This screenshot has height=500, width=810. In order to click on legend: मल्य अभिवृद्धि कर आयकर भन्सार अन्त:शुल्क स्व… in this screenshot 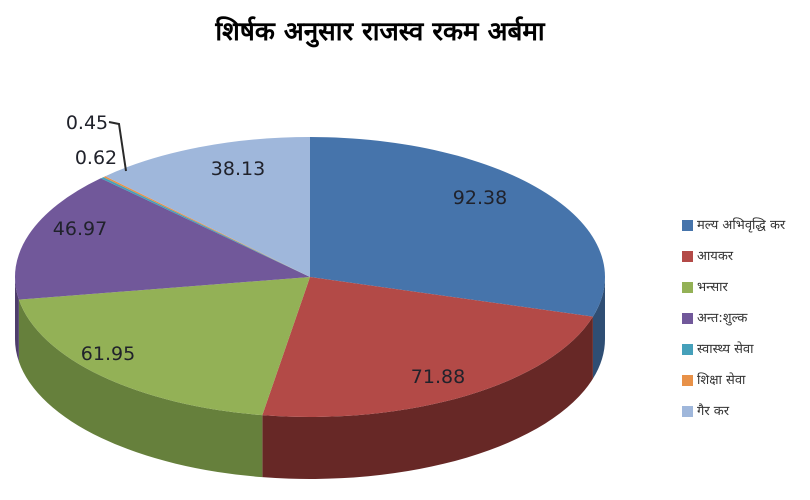, I will do `click(733, 318)`.